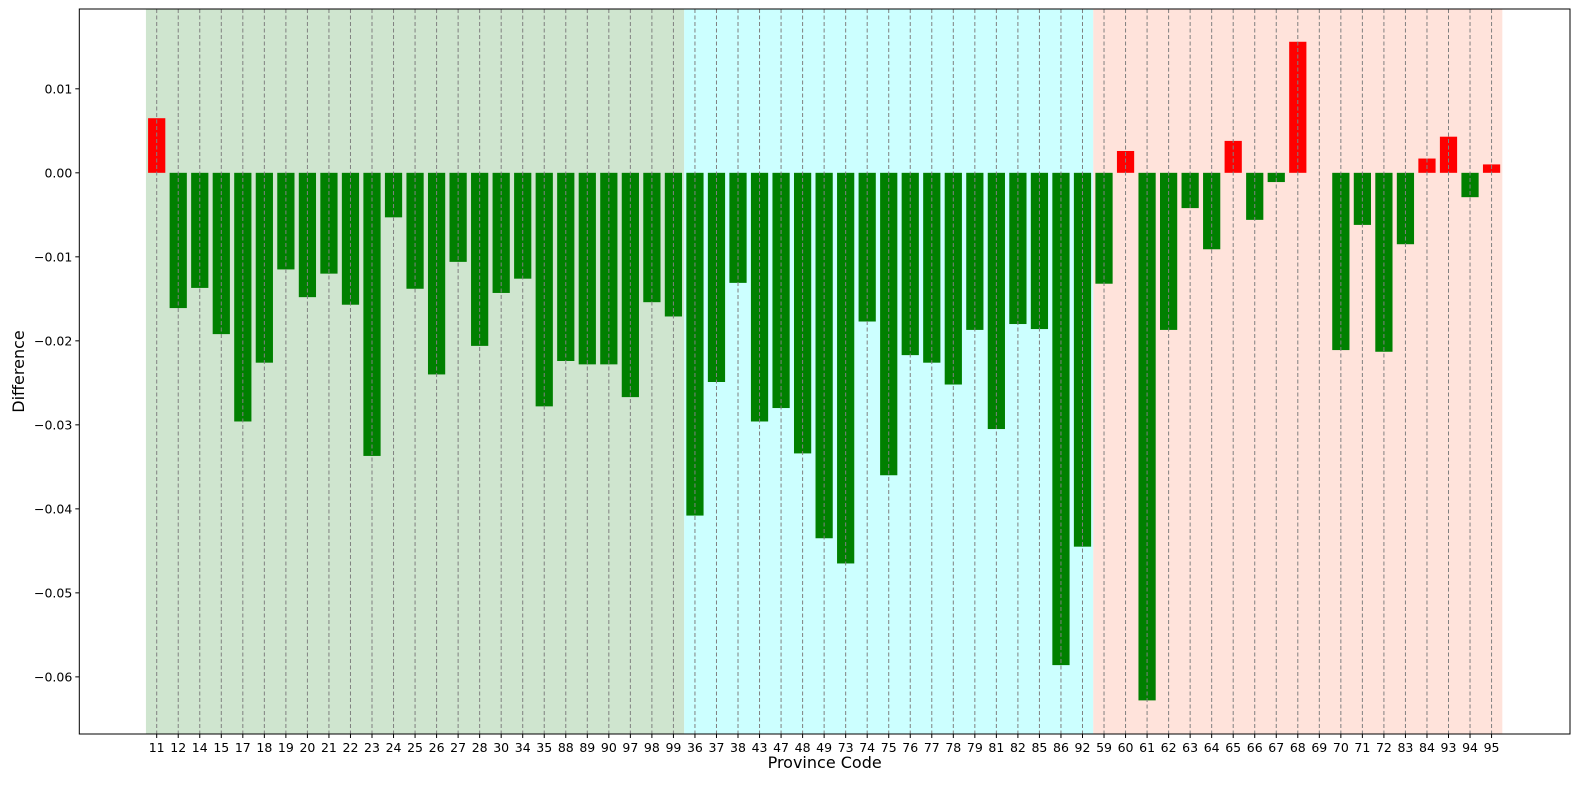  What do you see at coordinates (825, 762) in the screenshot?
I see `x-axis-title: Province Code` at bounding box center [825, 762].